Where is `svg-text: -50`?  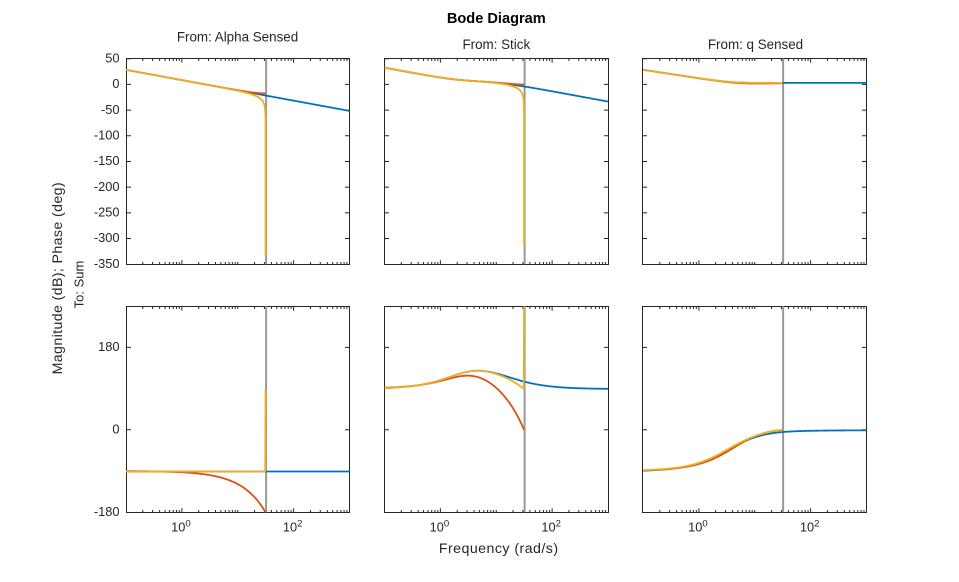
svg-text: -50 is located at coordinates (110, 109).